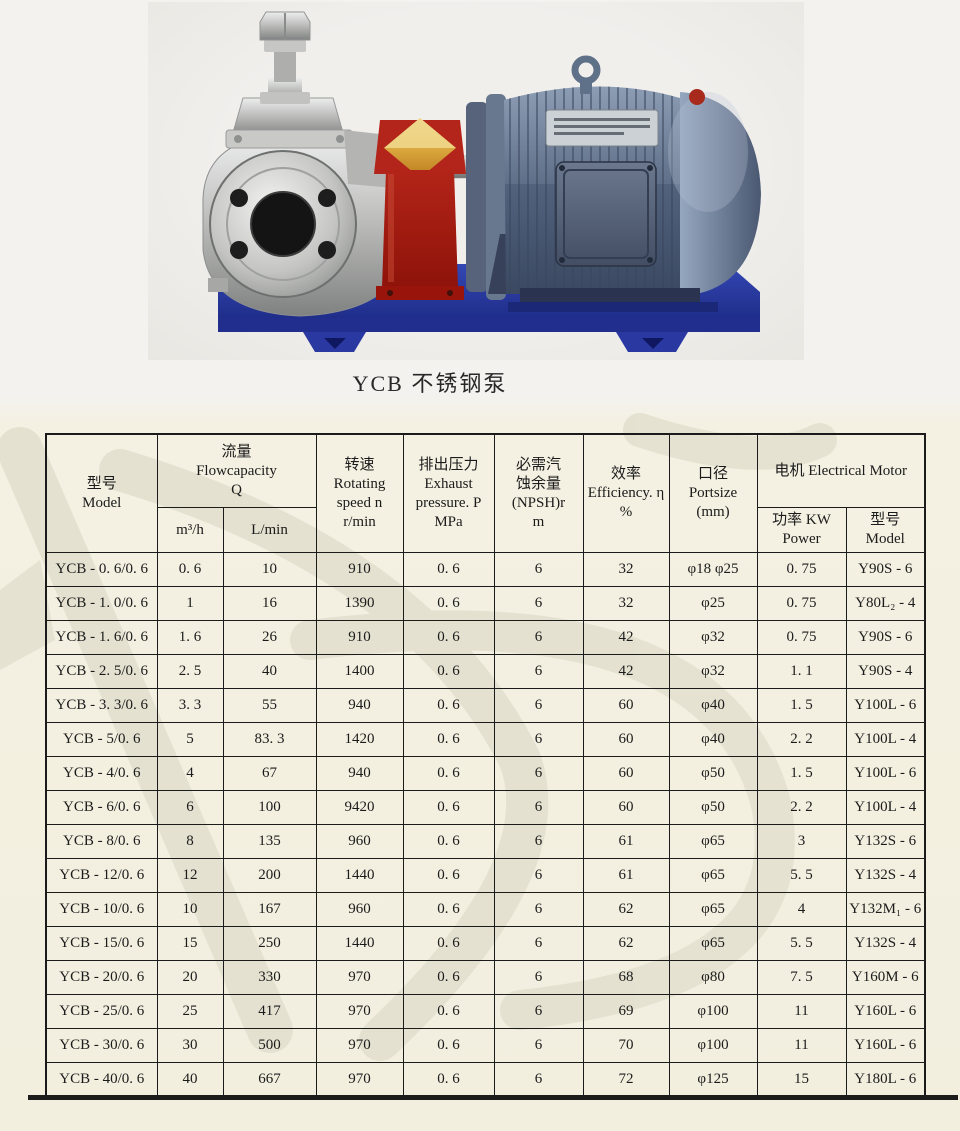 Image resolution: width=960 pixels, height=1131 pixels. Describe the element at coordinates (359, 502) in the screenshot. I see `col-header-speed-en2: speed n` at that location.